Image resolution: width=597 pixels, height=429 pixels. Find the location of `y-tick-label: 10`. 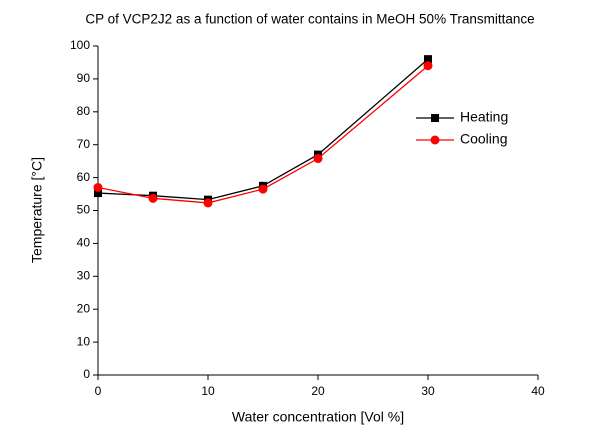

y-tick-label: 10 is located at coordinates (84, 341).